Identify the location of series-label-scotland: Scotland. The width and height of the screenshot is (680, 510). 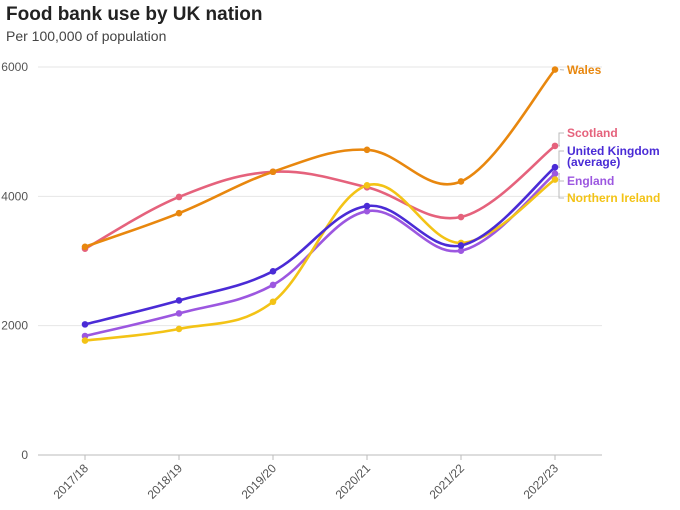
(592, 133).